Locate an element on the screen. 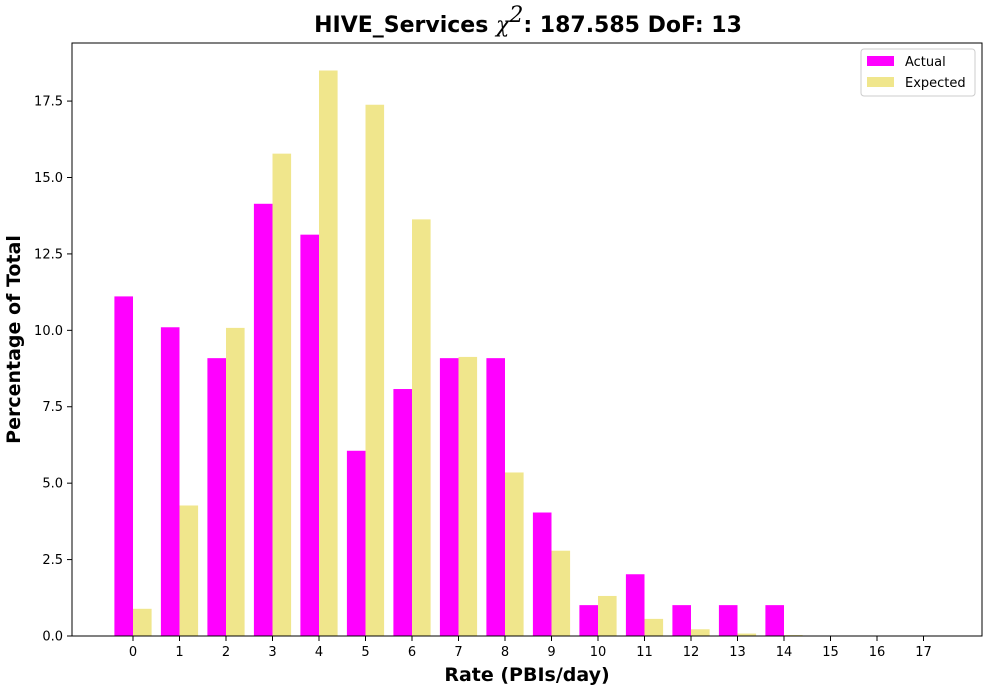  y-tick-label-15.0: 15.0 is located at coordinates (48, 178).